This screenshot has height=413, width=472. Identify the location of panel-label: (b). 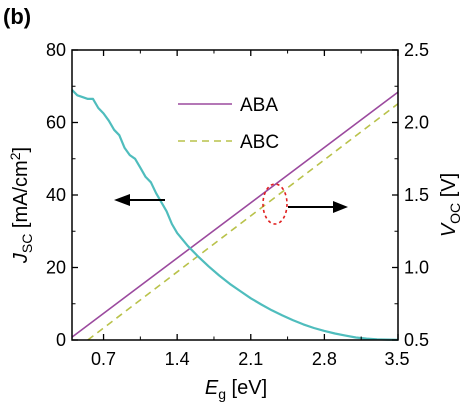
(17, 16).